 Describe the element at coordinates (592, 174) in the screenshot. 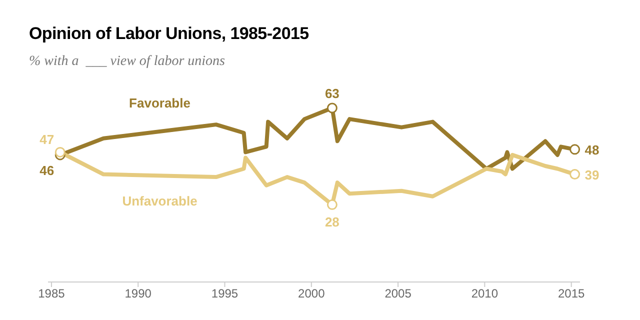

I see `data-label: 39` at that location.